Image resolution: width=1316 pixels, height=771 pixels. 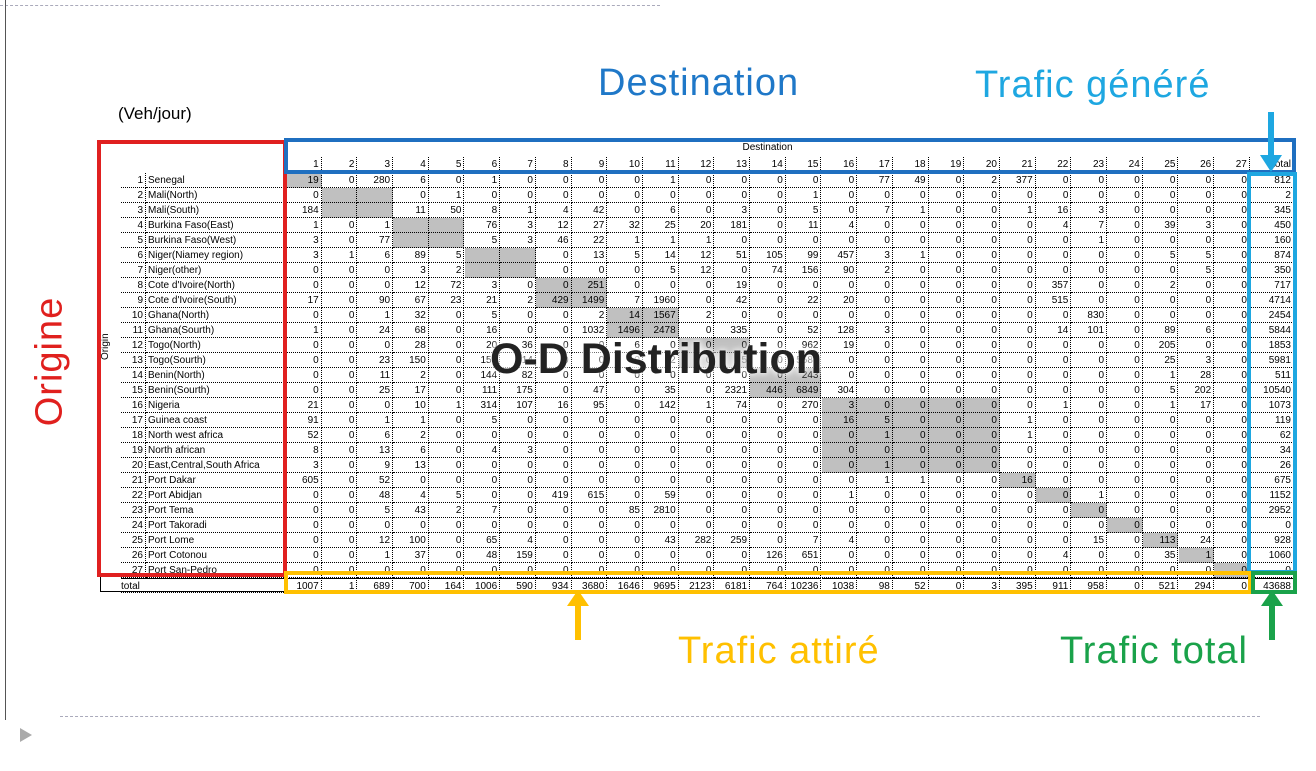 What do you see at coordinates (589, 255) in the screenshot?
I see `od-cell: 13` at bounding box center [589, 255].